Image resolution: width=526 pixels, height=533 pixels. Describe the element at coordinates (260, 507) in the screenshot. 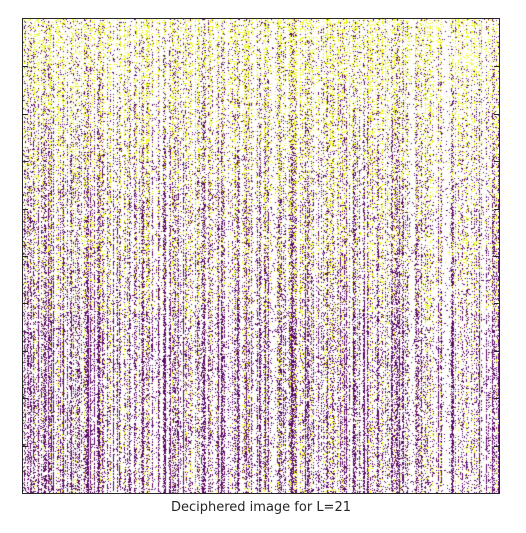

I see `x-axis-label: Deciphered image for L=21` at that location.